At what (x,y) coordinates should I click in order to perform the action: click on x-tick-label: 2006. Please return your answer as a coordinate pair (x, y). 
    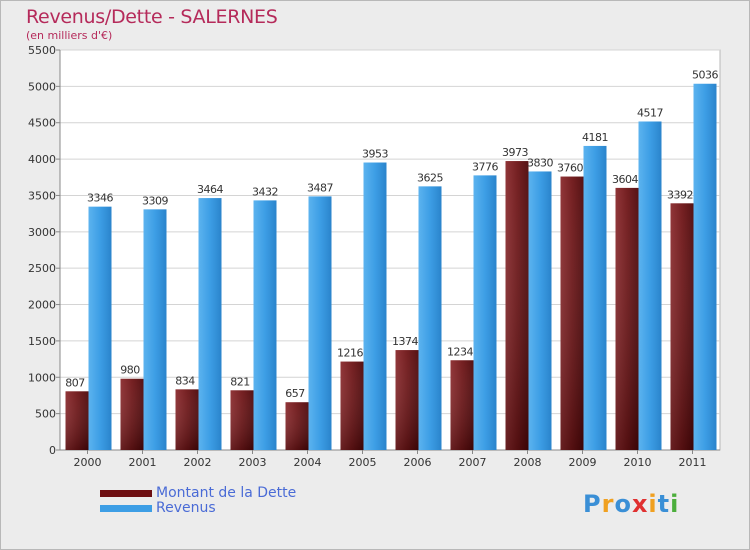
    Looking at the image, I should click on (418, 462).